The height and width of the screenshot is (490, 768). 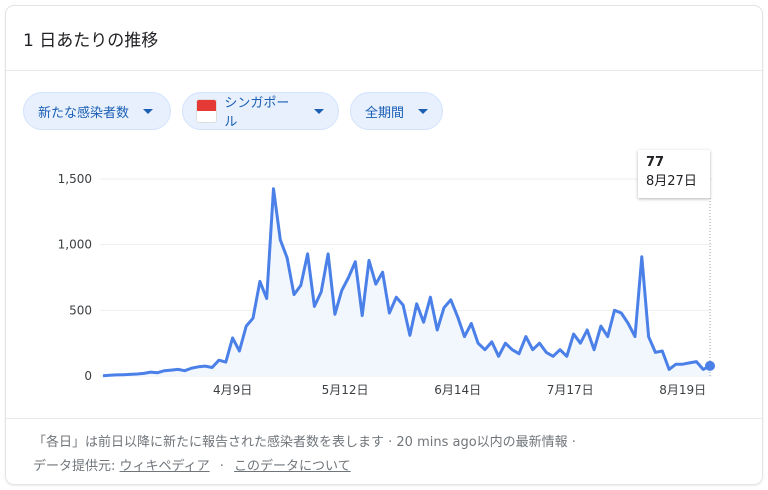 I want to click on source-label: データ提供元:, so click(x=74, y=466).